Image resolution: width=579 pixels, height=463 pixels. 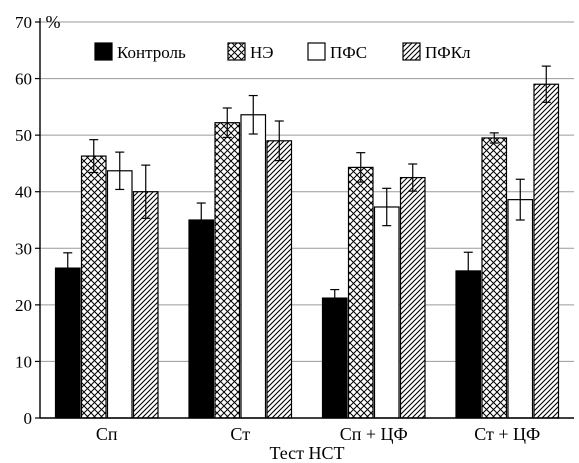 What do you see at coordinates (151, 52) in the screenshot?
I see `legend-label: Контроль` at bounding box center [151, 52].